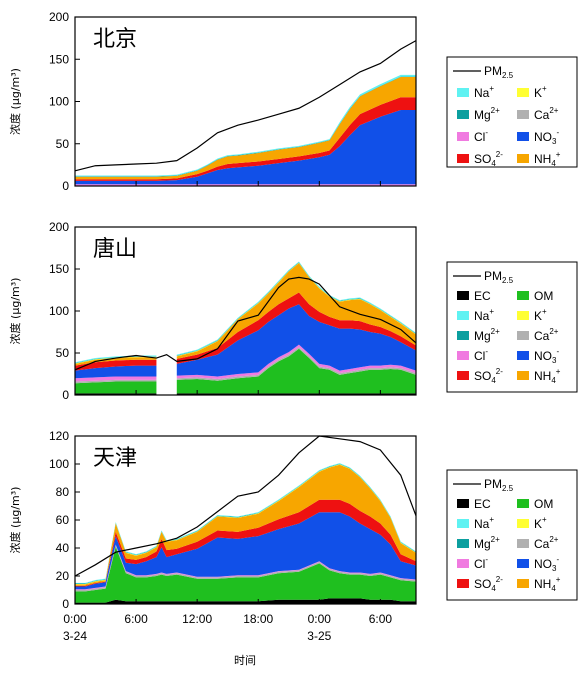  Describe the element at coordinates (245, 574) in the screenshot. I see `area-om` at that location.